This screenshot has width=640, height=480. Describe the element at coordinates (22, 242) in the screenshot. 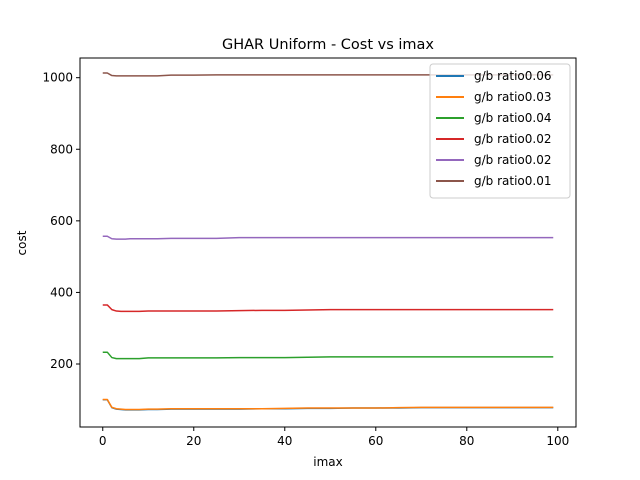

I see `y-axis-label: cost` at that location.